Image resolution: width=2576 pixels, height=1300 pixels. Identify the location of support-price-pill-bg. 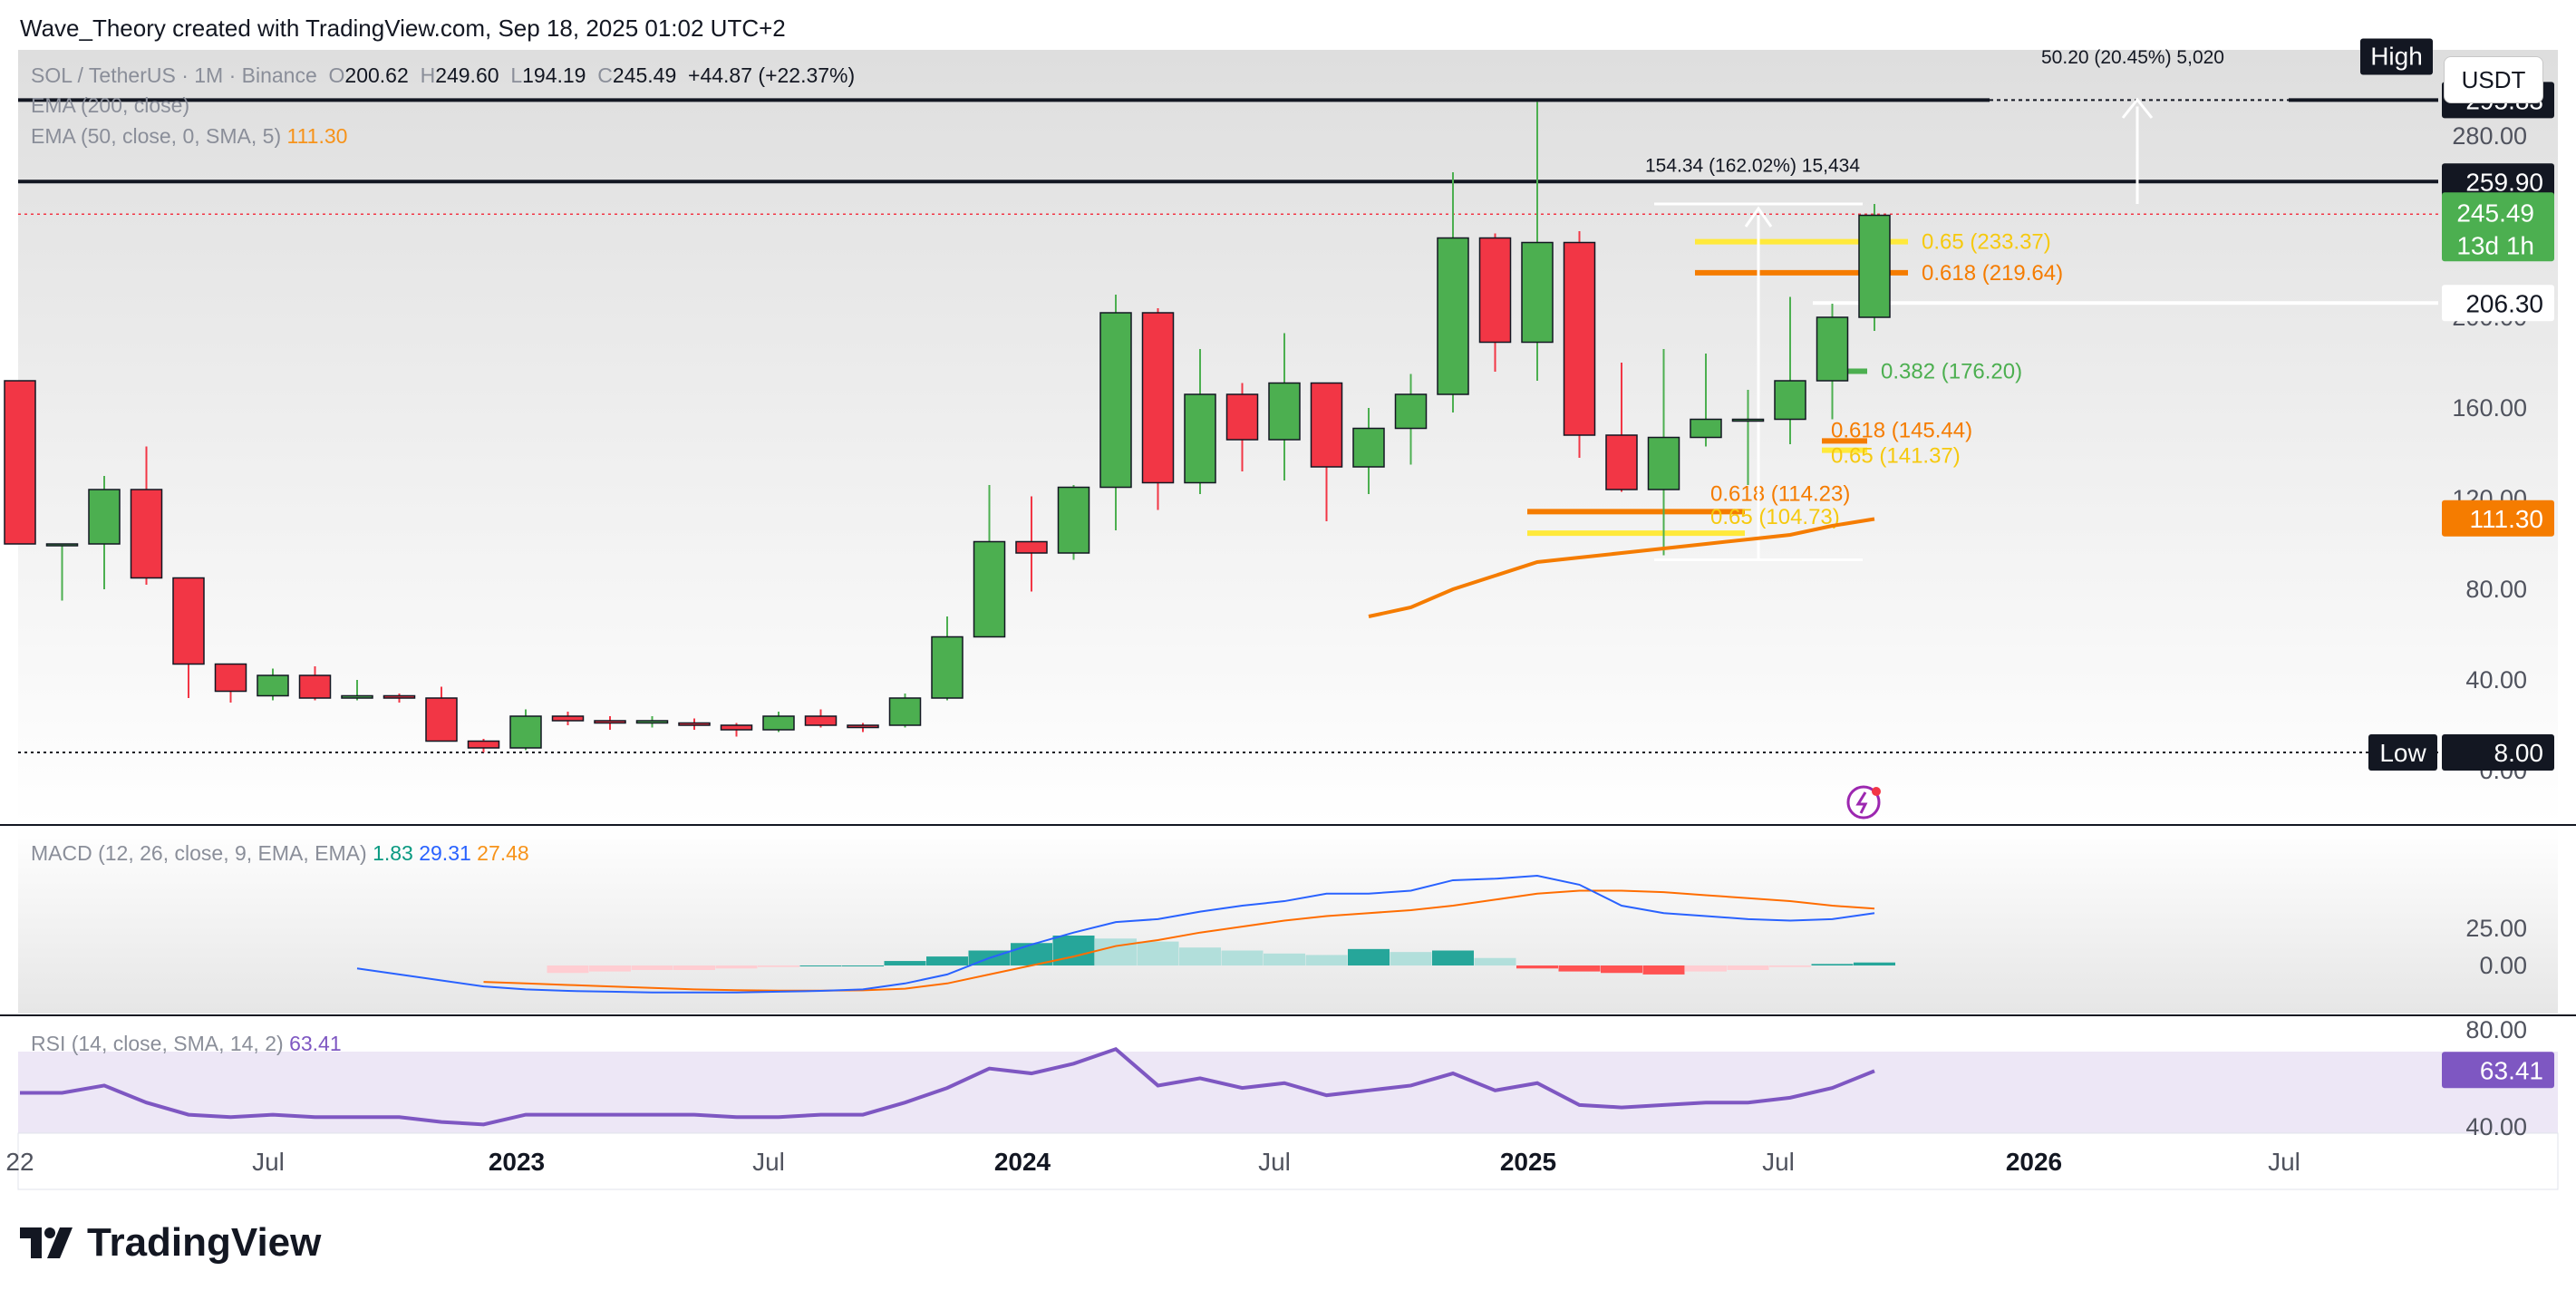
(2498, 303).